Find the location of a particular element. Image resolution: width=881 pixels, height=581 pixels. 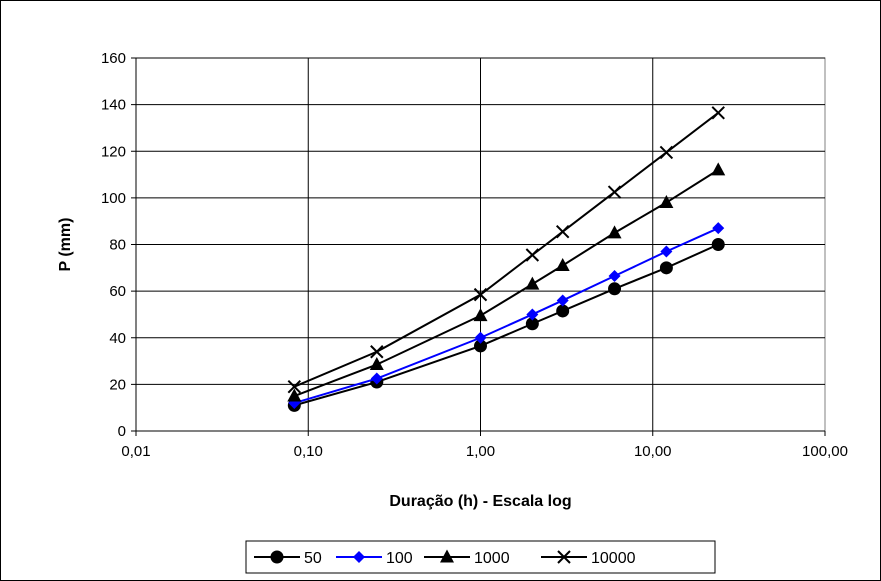

legend-label: 100 is located at coordinates (399, 558).